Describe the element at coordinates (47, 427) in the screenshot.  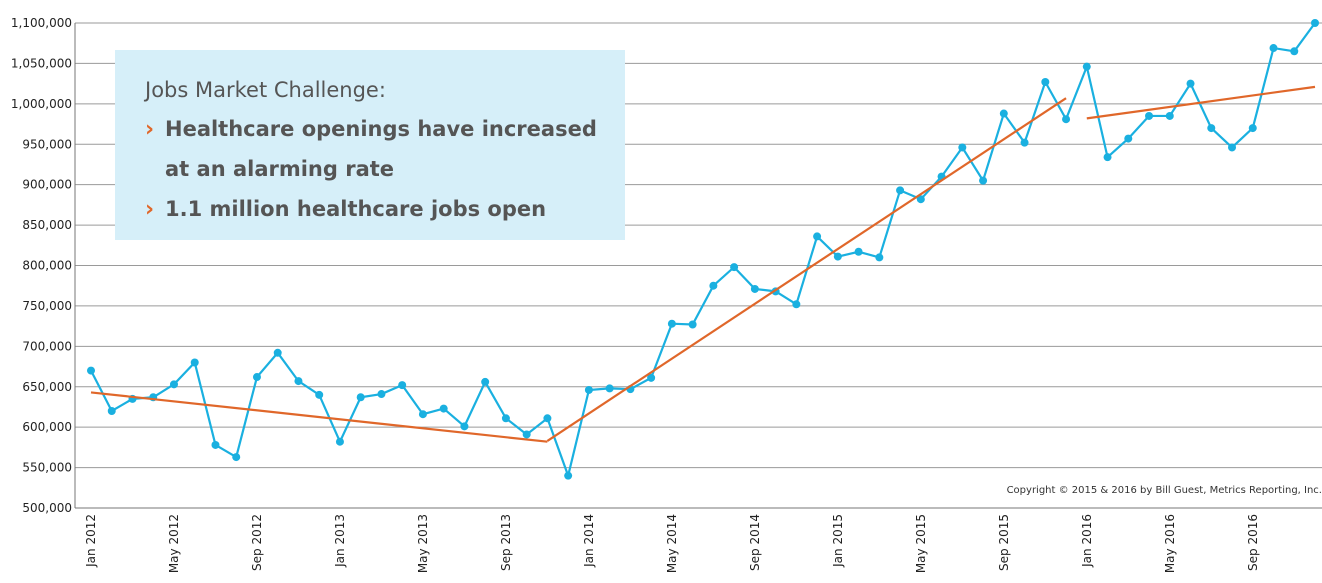
I see `y-tick-label: 600,000` at that location.